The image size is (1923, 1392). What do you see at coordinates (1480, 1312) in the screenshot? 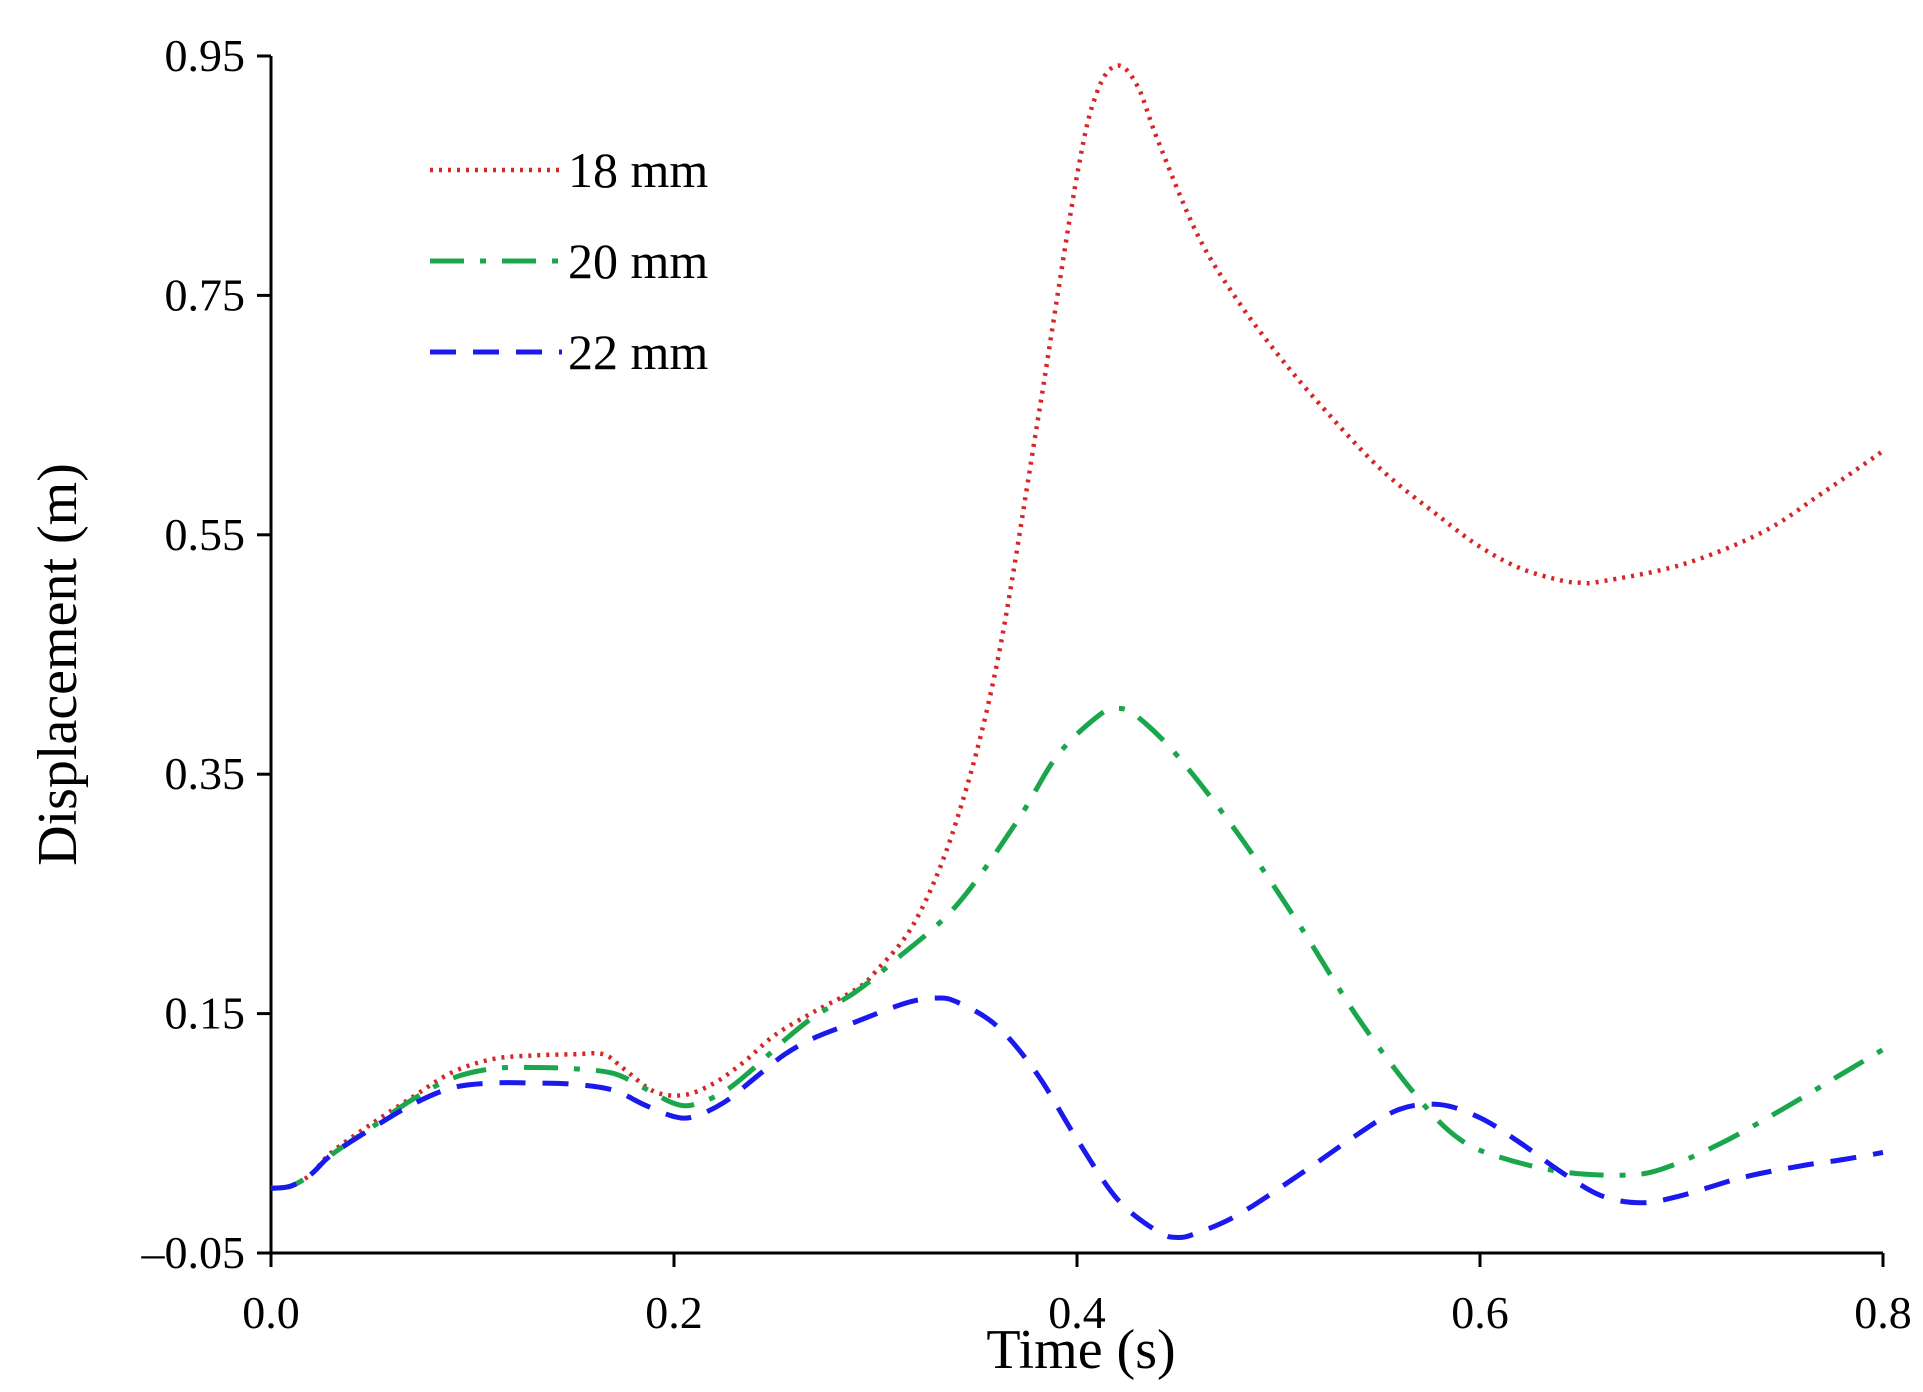
I see `x-tick-label: 0.6` at bounding box center [1480, 1312].